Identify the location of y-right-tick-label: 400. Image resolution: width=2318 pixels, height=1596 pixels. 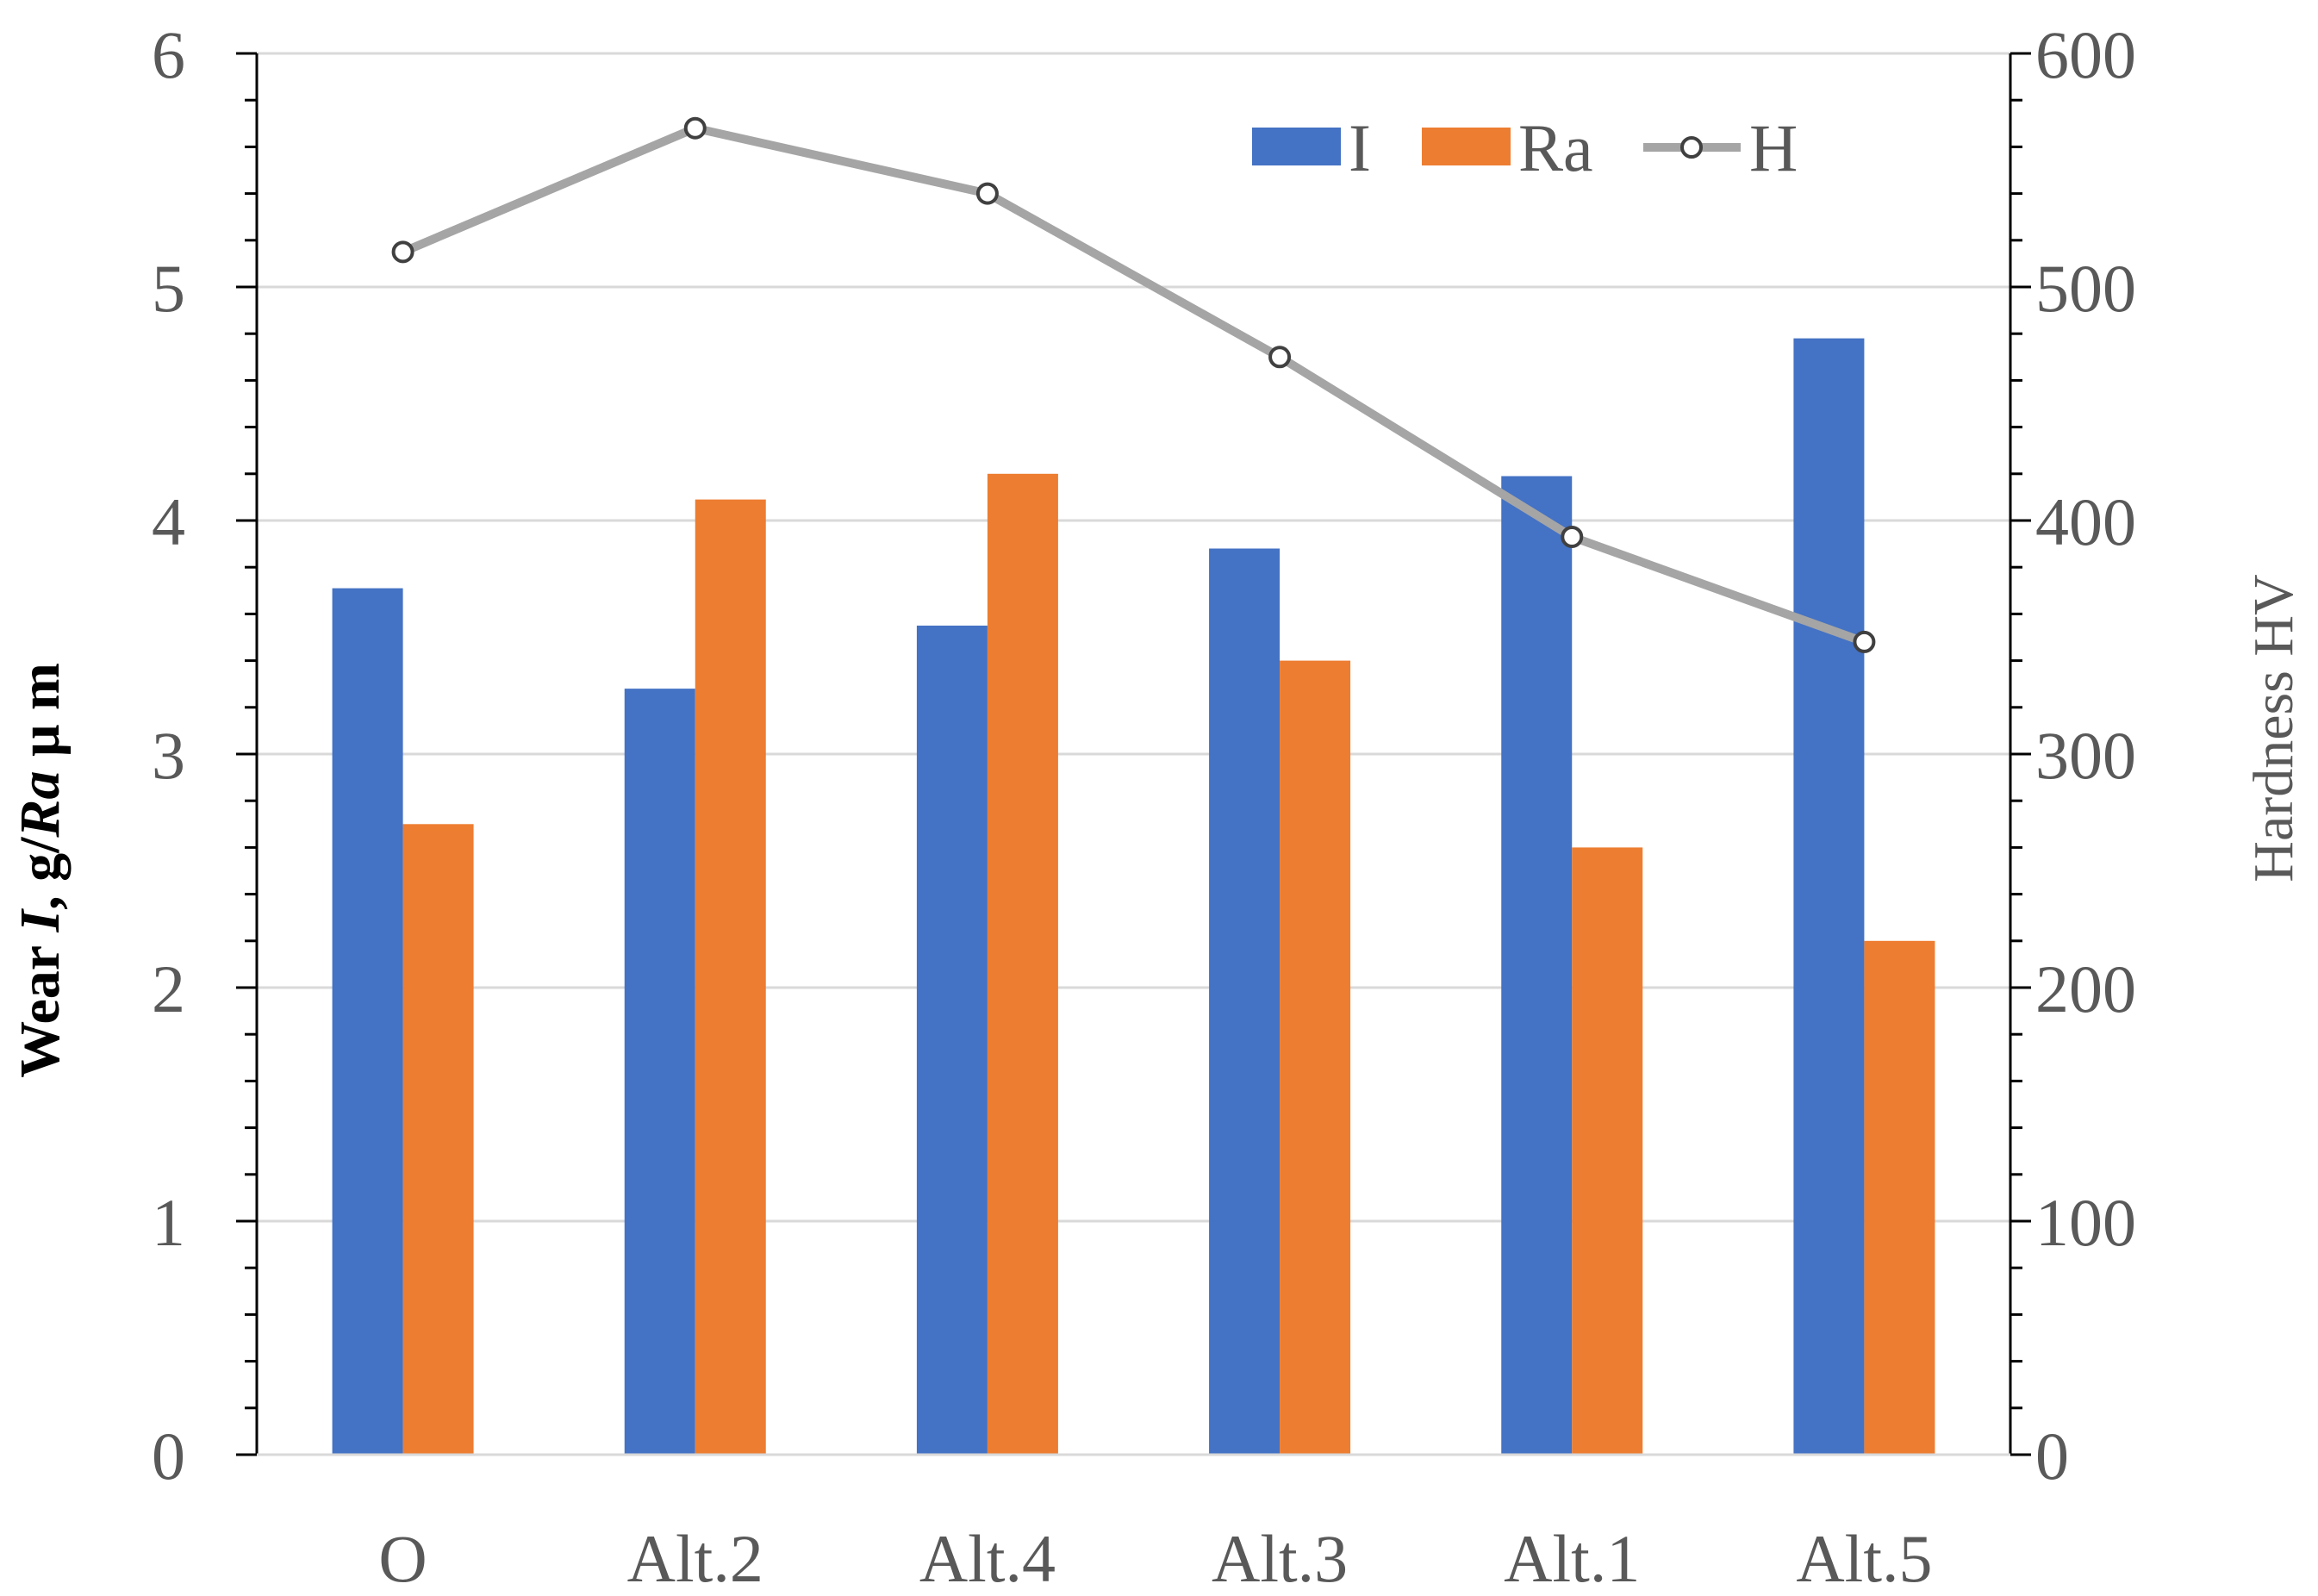
(2085, 521).